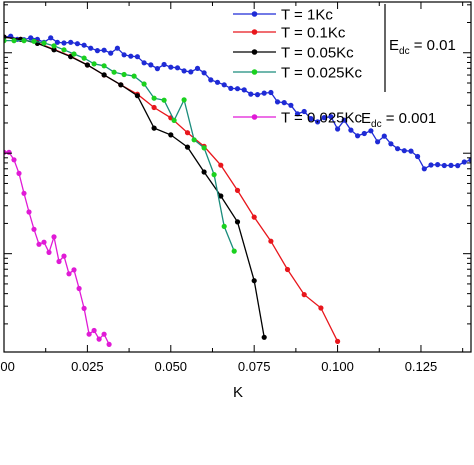  Describe the element at coordinates (421, 366) in the screenshot. I see `x-tick-label: 0.125` at that location.